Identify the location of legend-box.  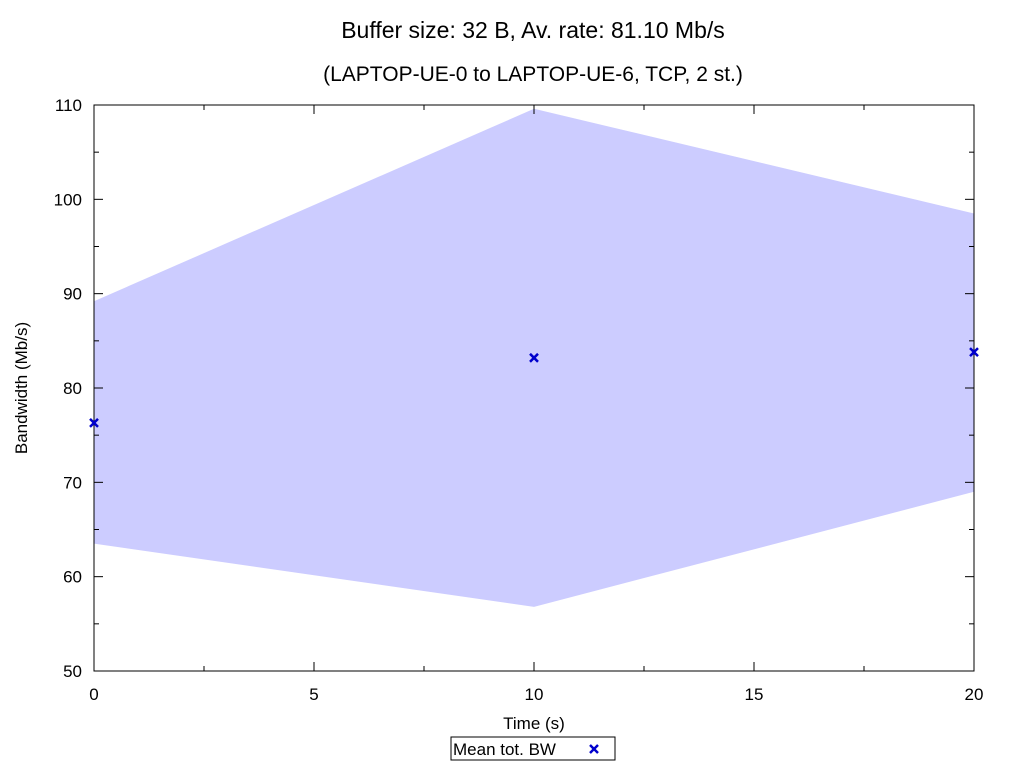
(533, 748).